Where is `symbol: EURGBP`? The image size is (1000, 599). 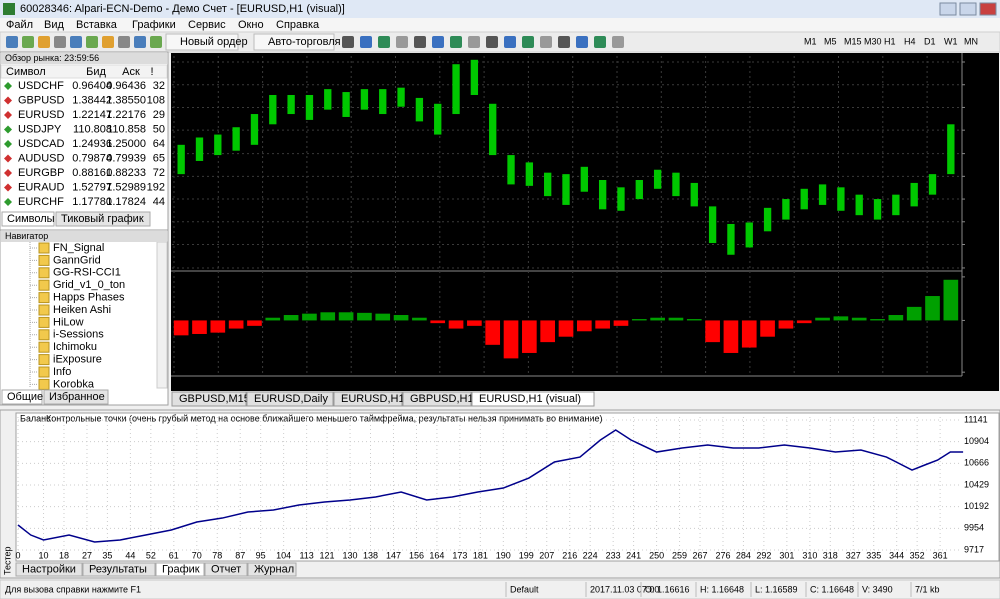 symbol: EURGBP is located at coordinates (41, 173).